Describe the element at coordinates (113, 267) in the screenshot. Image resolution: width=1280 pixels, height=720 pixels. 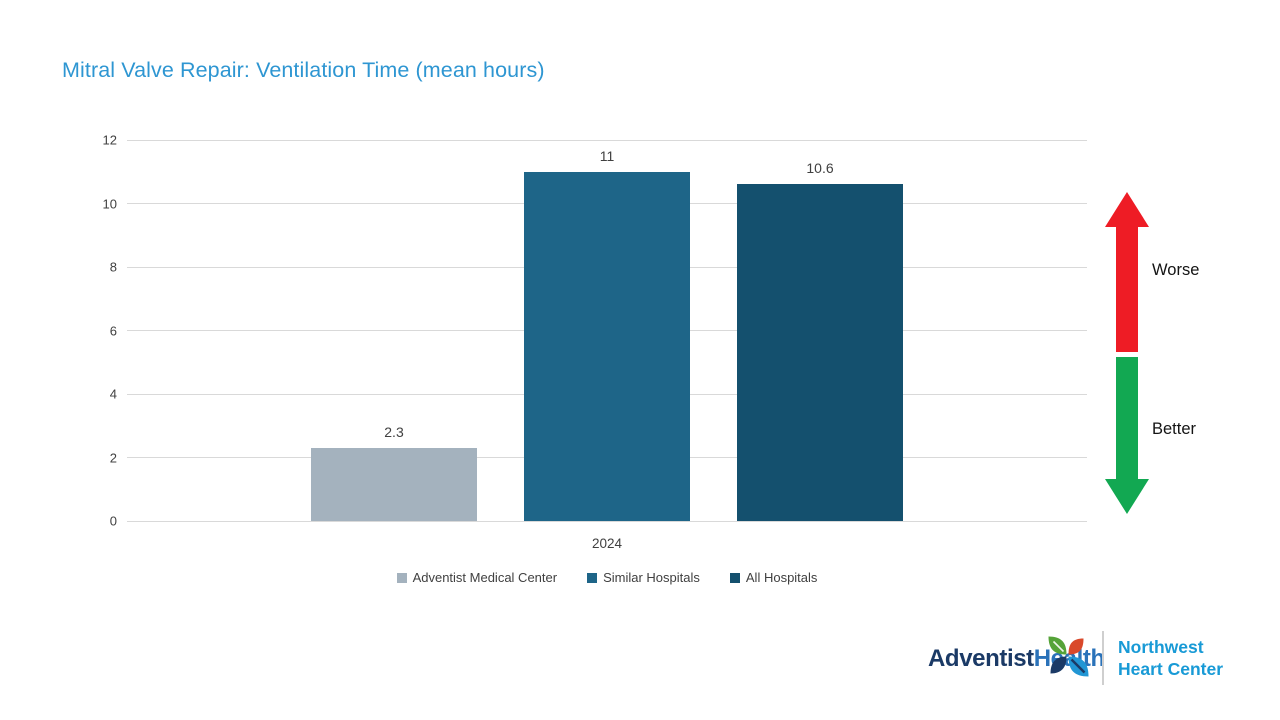
I see `y-tick-label-8: 8` at that location.